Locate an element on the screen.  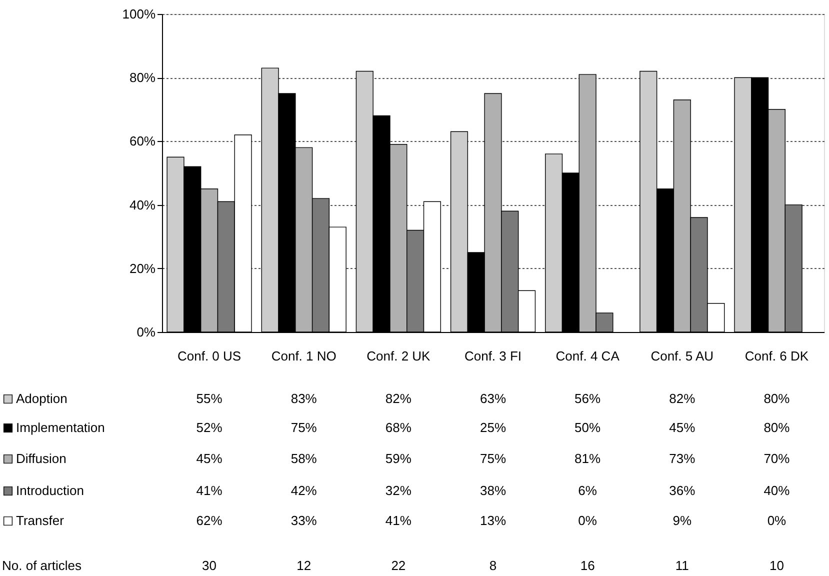
legend-label: Transfer is located at coordinates (40, 520).